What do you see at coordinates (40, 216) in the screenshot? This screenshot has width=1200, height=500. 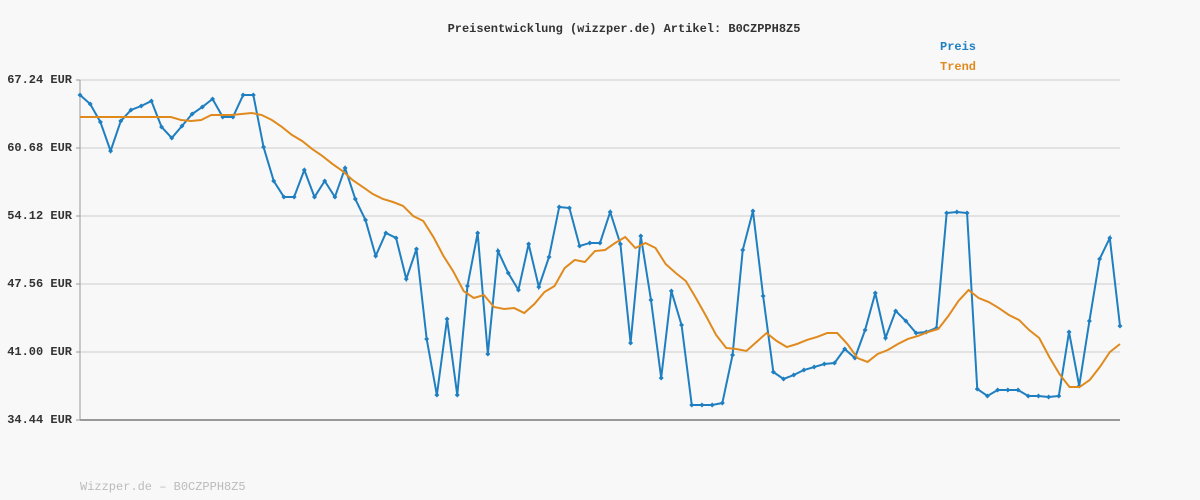 I see `y-tick-label: 54.12 EUR` at bounding box center [40, 216].